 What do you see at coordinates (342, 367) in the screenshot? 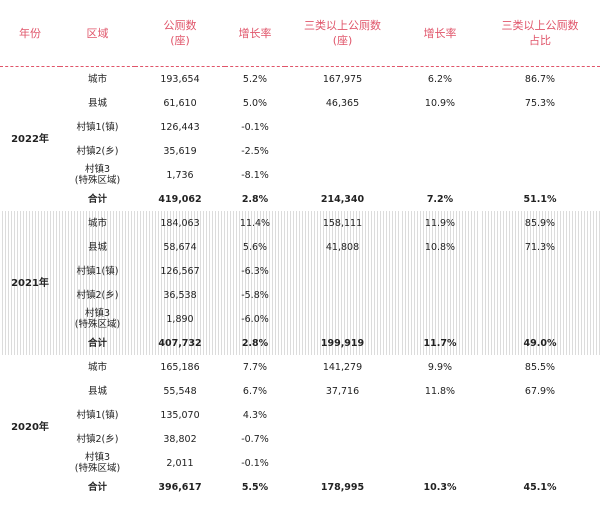
I see `value-cell: 141,279` at bounding box center [342, 367].